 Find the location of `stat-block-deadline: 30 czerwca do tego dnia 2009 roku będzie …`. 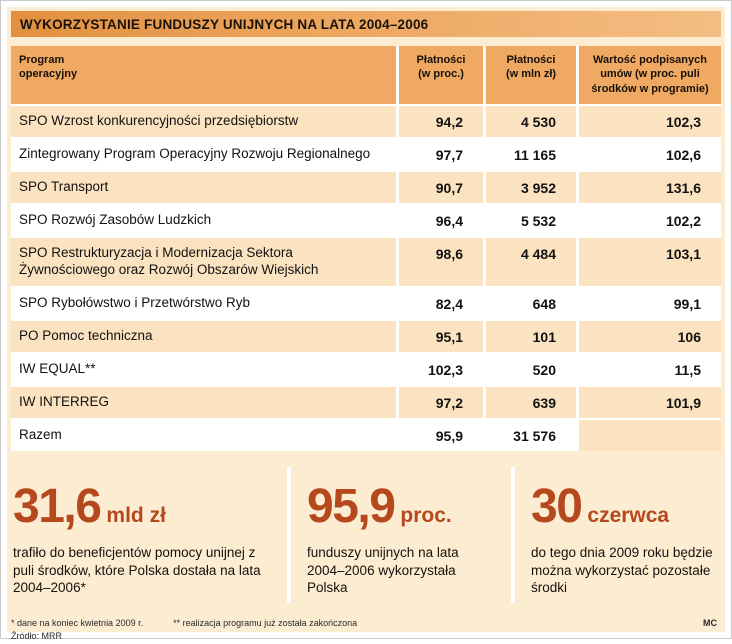

stat-block-deadline: 30 czerwca do tego dnia 2009 roku będzie … is located at coordinates (616, 535).